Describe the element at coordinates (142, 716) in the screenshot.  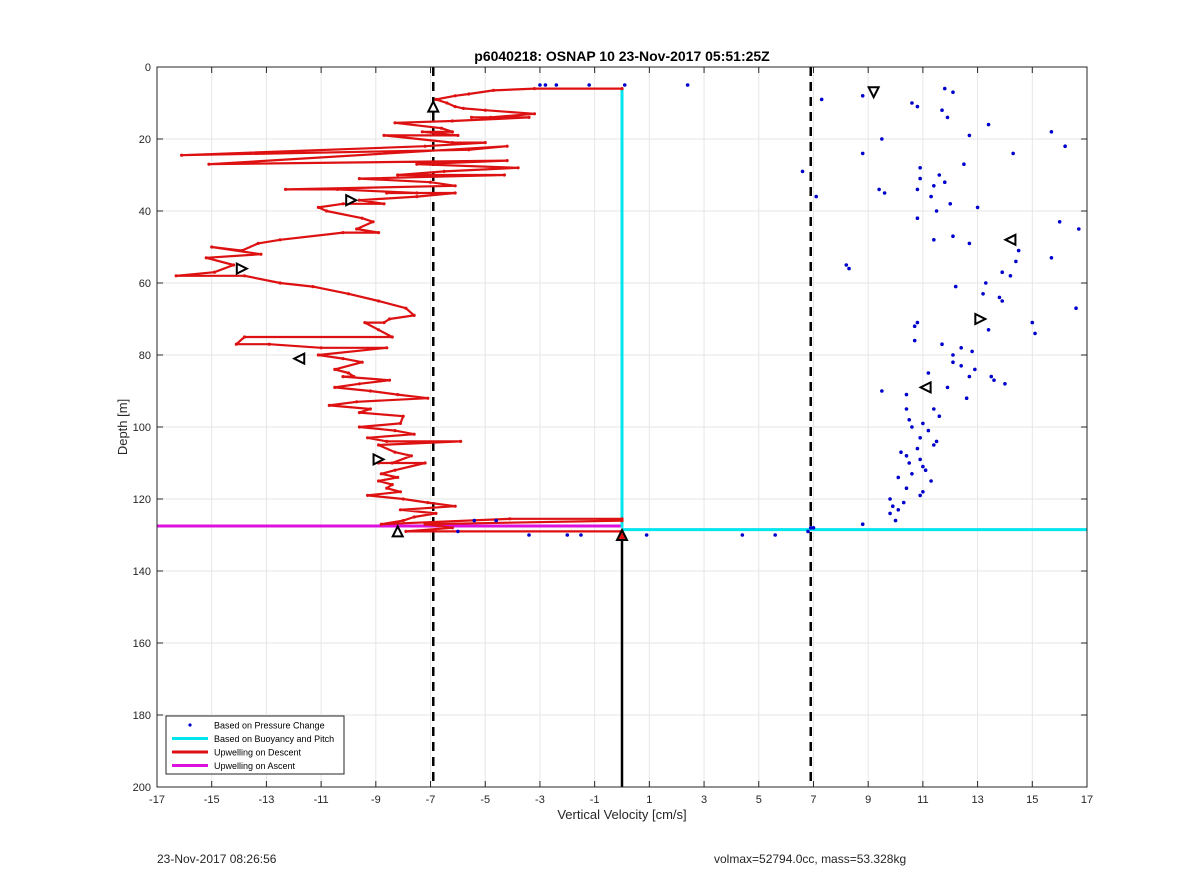
I see `y-tick-label: 180` at that location.